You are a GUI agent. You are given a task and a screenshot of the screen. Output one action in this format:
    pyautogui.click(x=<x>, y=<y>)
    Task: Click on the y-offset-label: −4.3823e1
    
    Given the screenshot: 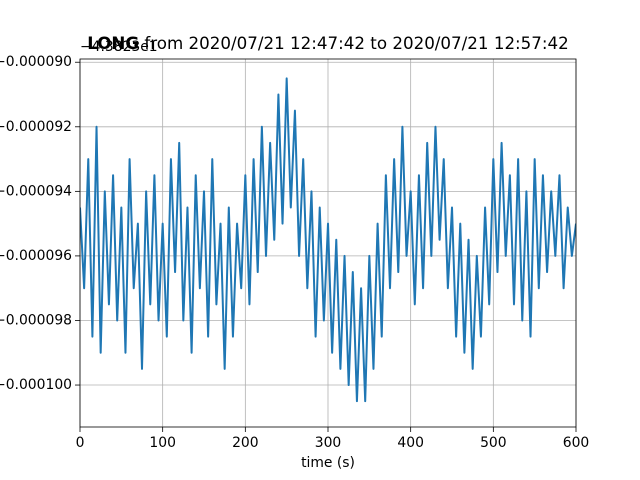 What is the action you would take?
    pyautogui.click(x=119, y=47)
    